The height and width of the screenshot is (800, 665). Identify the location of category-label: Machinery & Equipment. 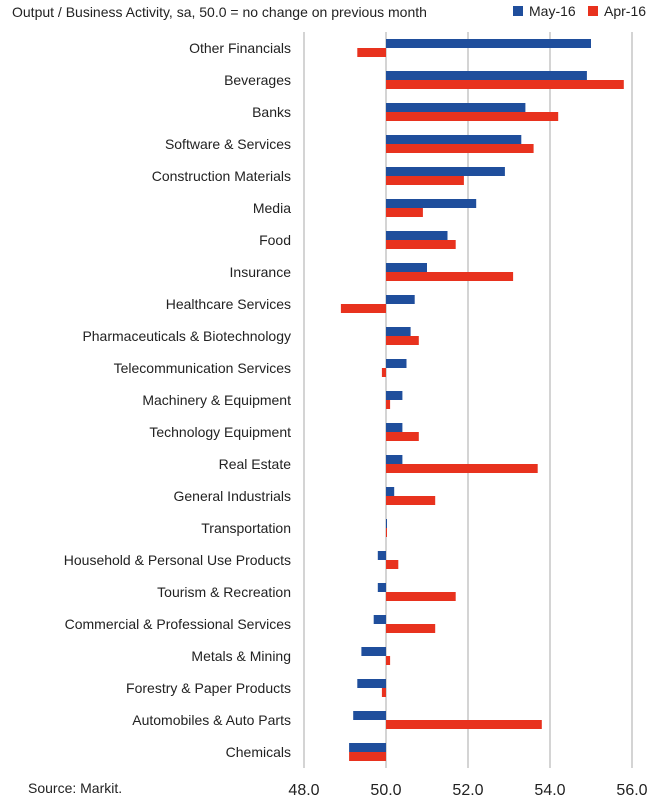
(216, 400).